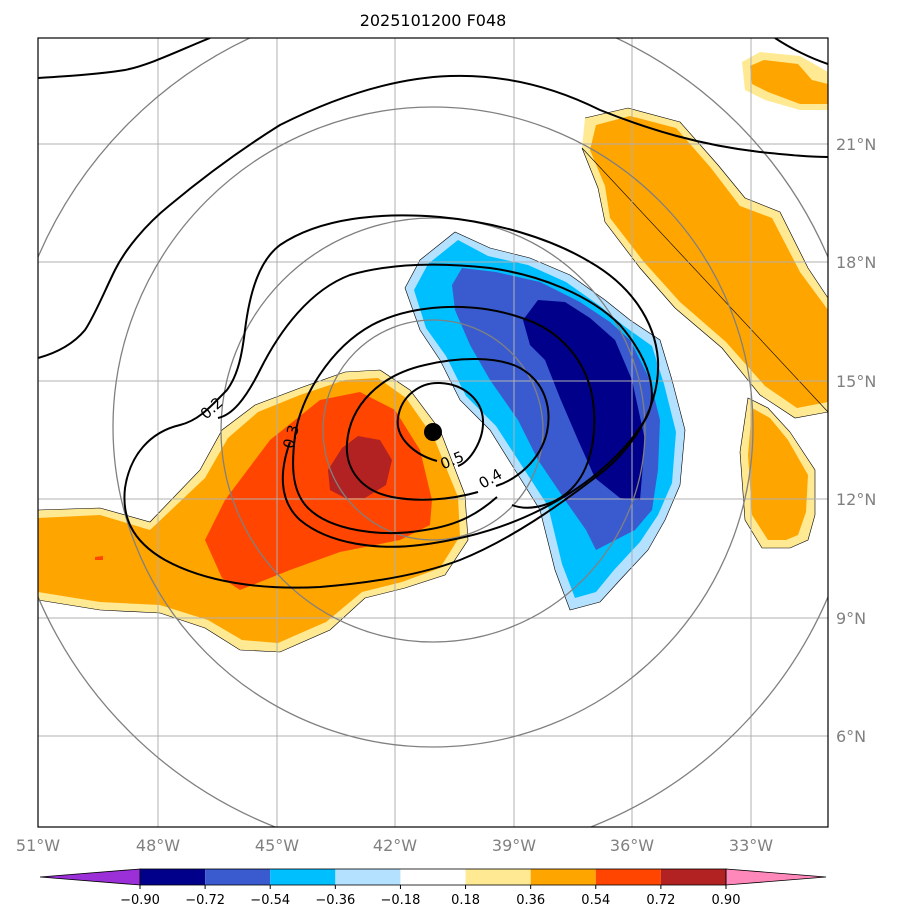 The width and height of the screenshot is (899, 924). Describe the element at coordinates (433, 20) in the screenshot. I see `chart-title: 2025101200 F048` at that location.